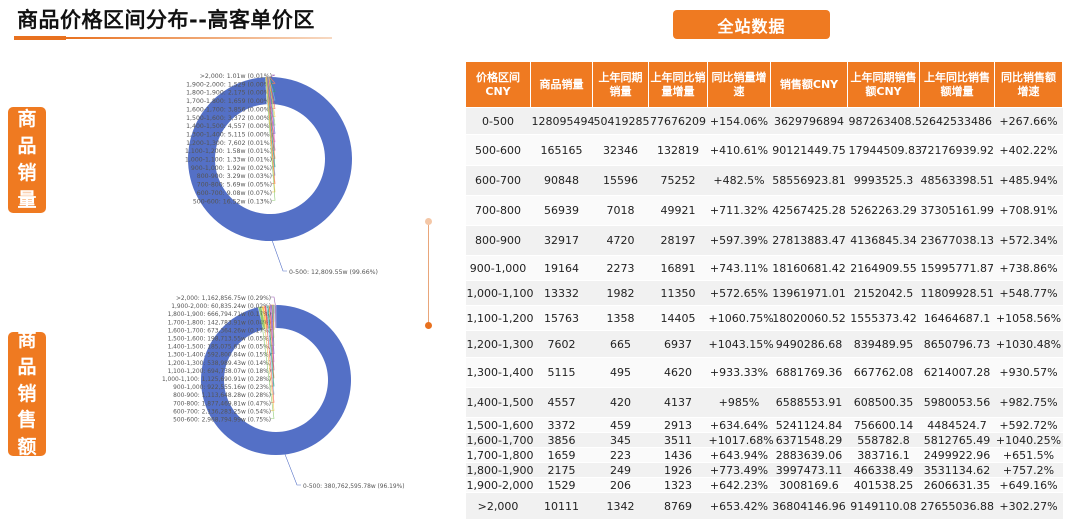  Describe the element at coordinates (621, 403) in the screenshot. I see `table-cell: 420` at that location.